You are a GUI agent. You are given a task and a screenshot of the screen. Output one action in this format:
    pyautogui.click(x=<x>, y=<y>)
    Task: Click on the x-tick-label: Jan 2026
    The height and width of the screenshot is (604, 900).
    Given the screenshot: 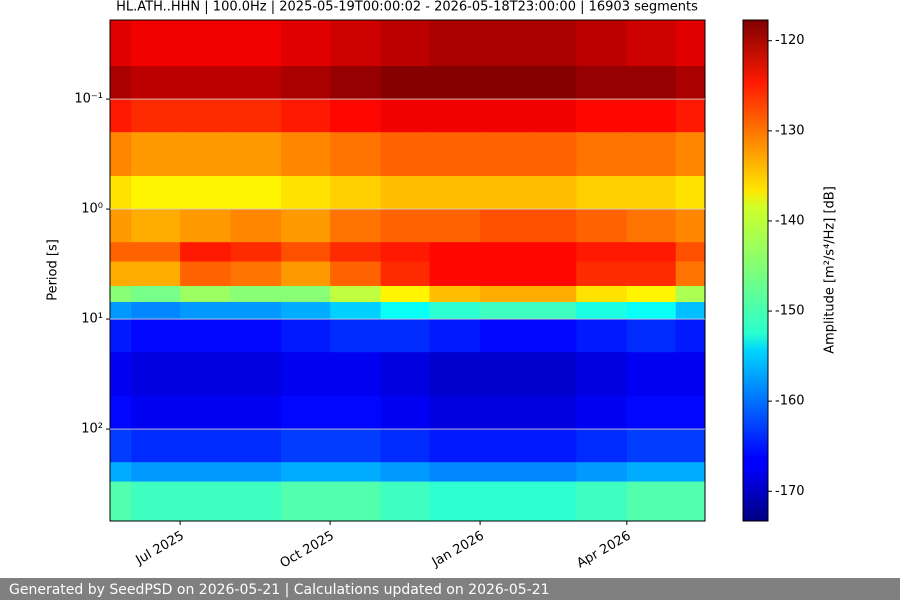 What is the action you would take?
    pyautogui.click(x=458, y=550)
    